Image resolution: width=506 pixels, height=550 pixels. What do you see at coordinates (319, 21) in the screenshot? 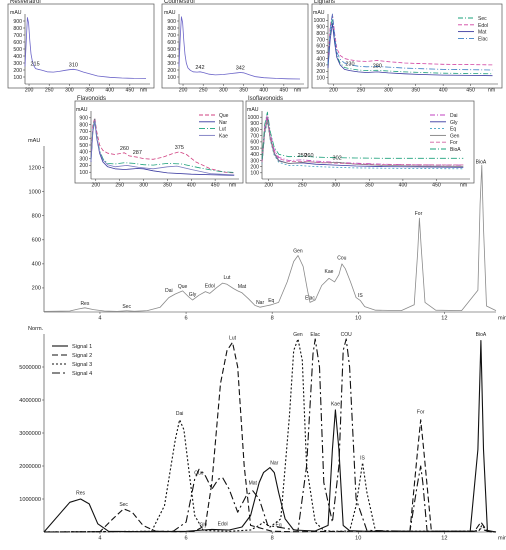
I see `y-tick-label: 1000` at bounding box center [319, 21].